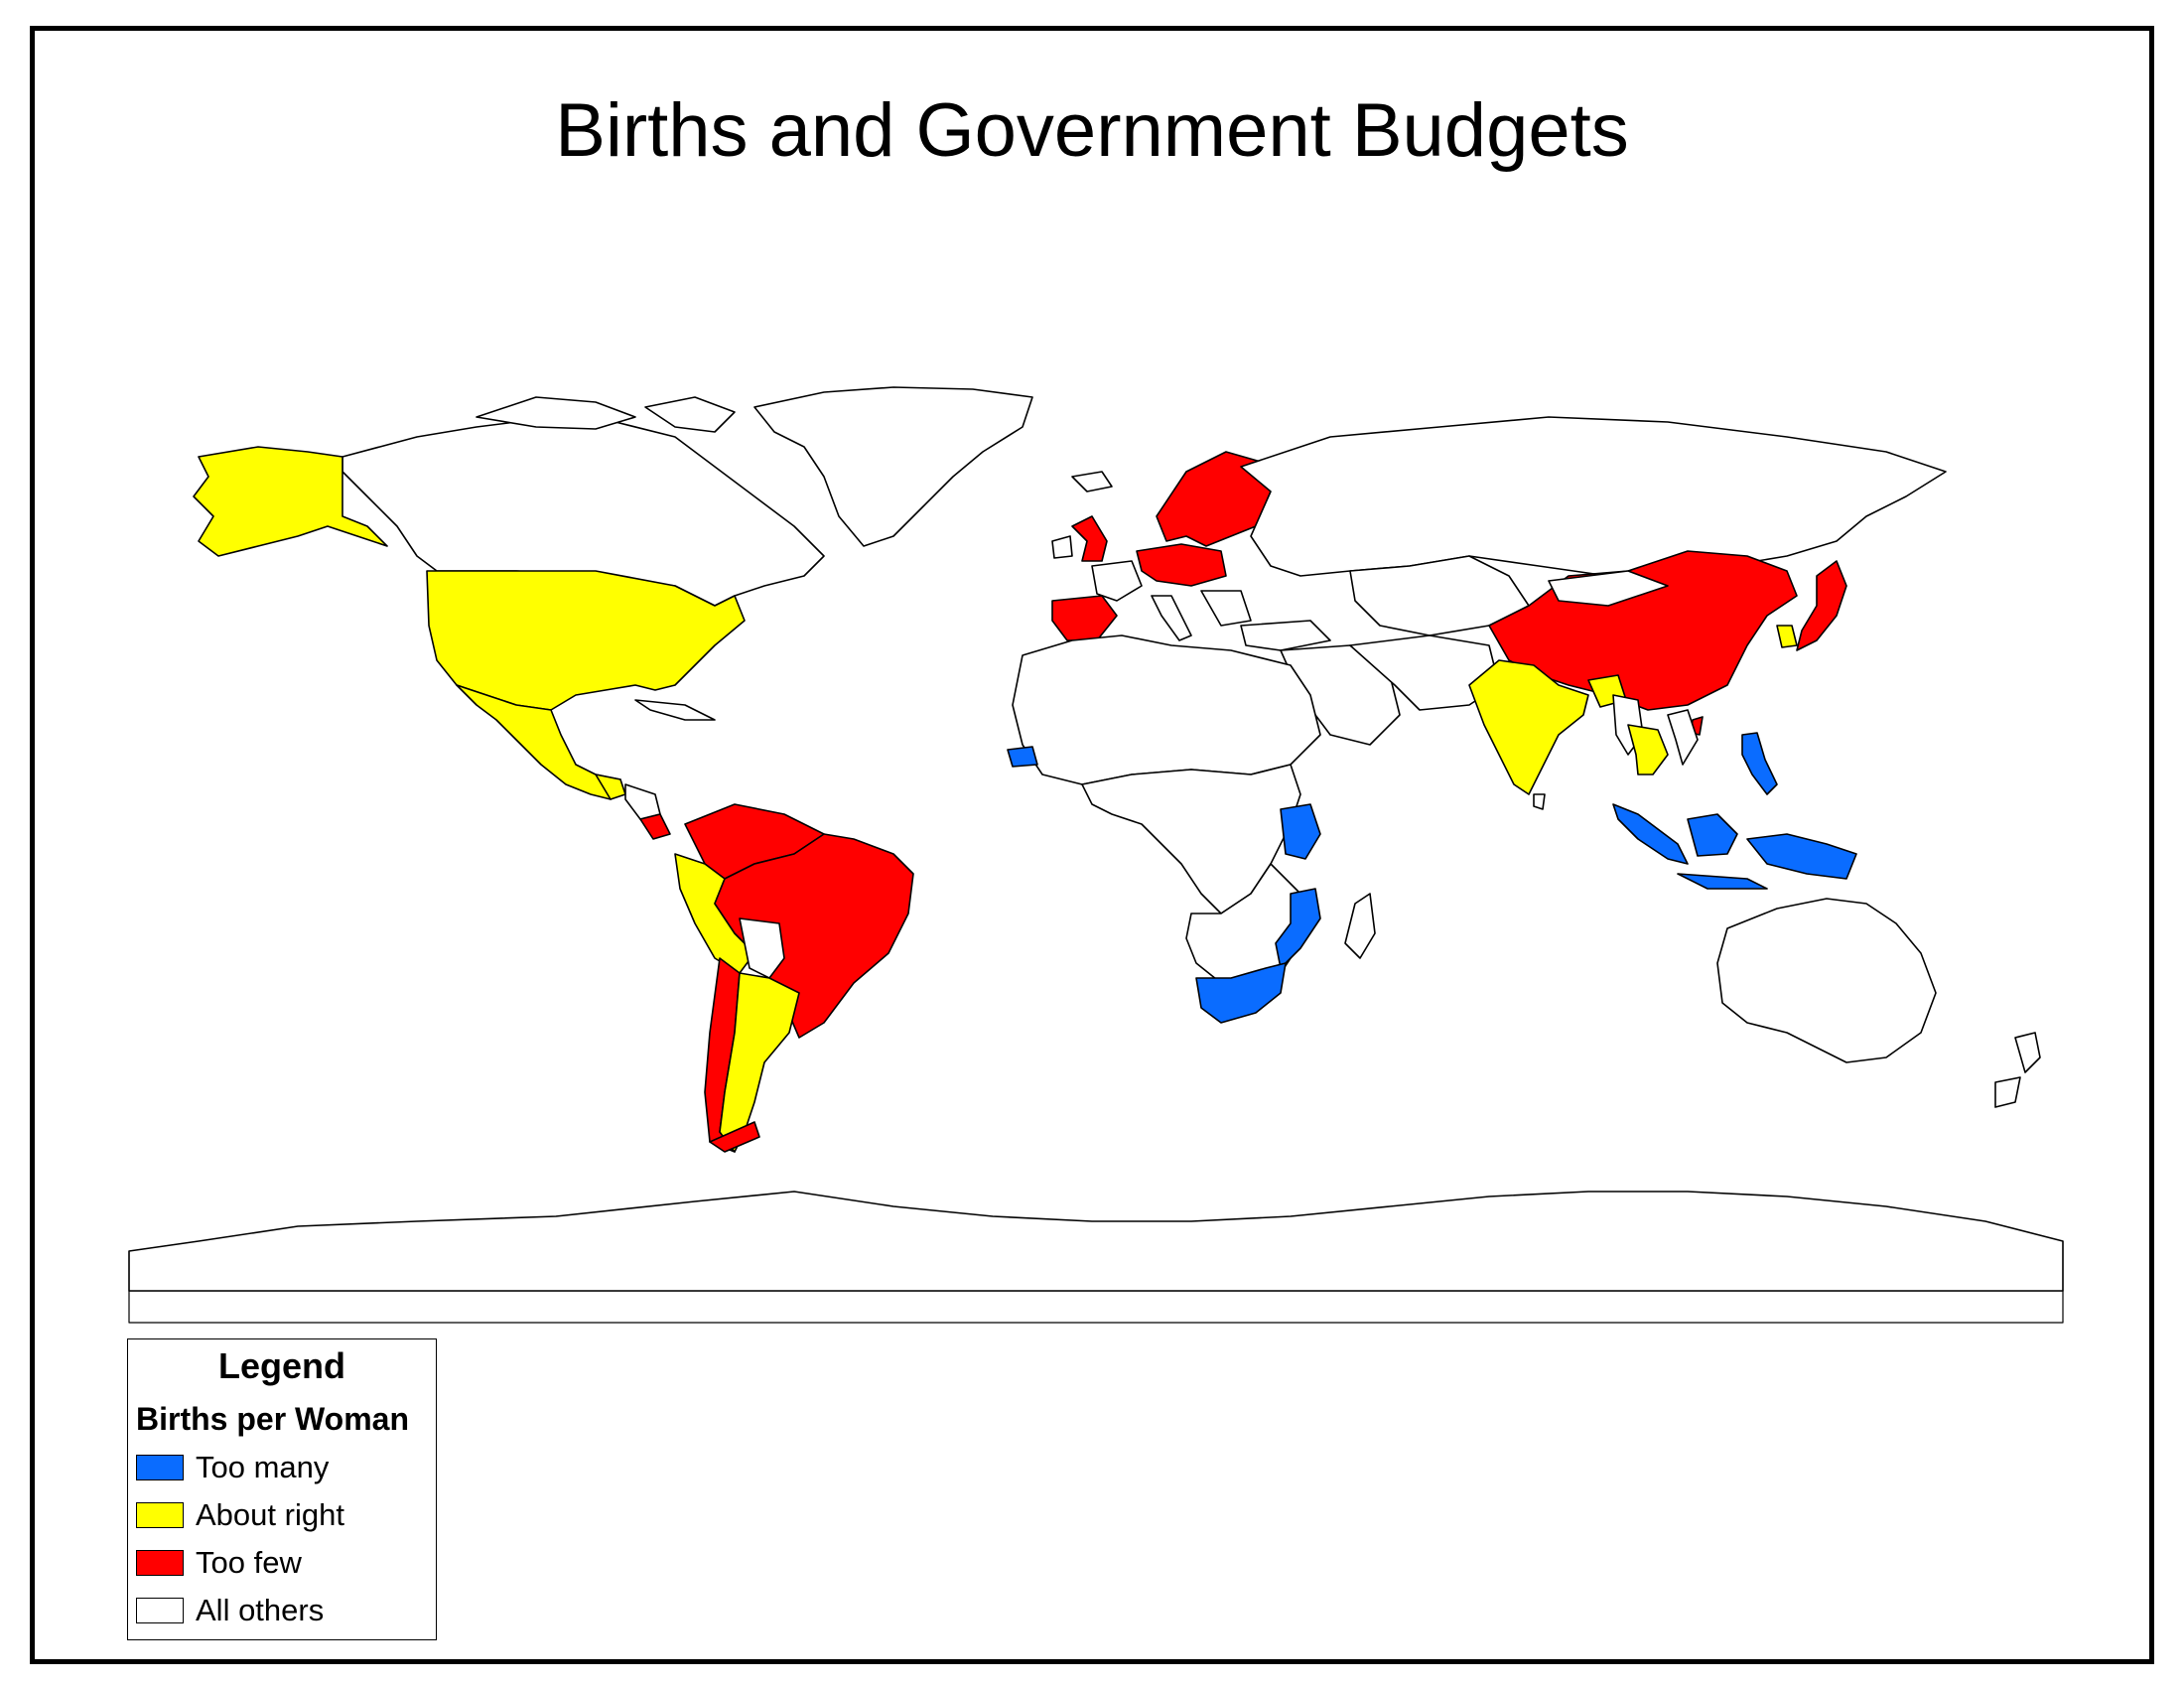 The height and width of the screenshot is (1688, 2184). Describe the element at coordinates (893, 466) in the screenshot. I see `greenland` at that location.